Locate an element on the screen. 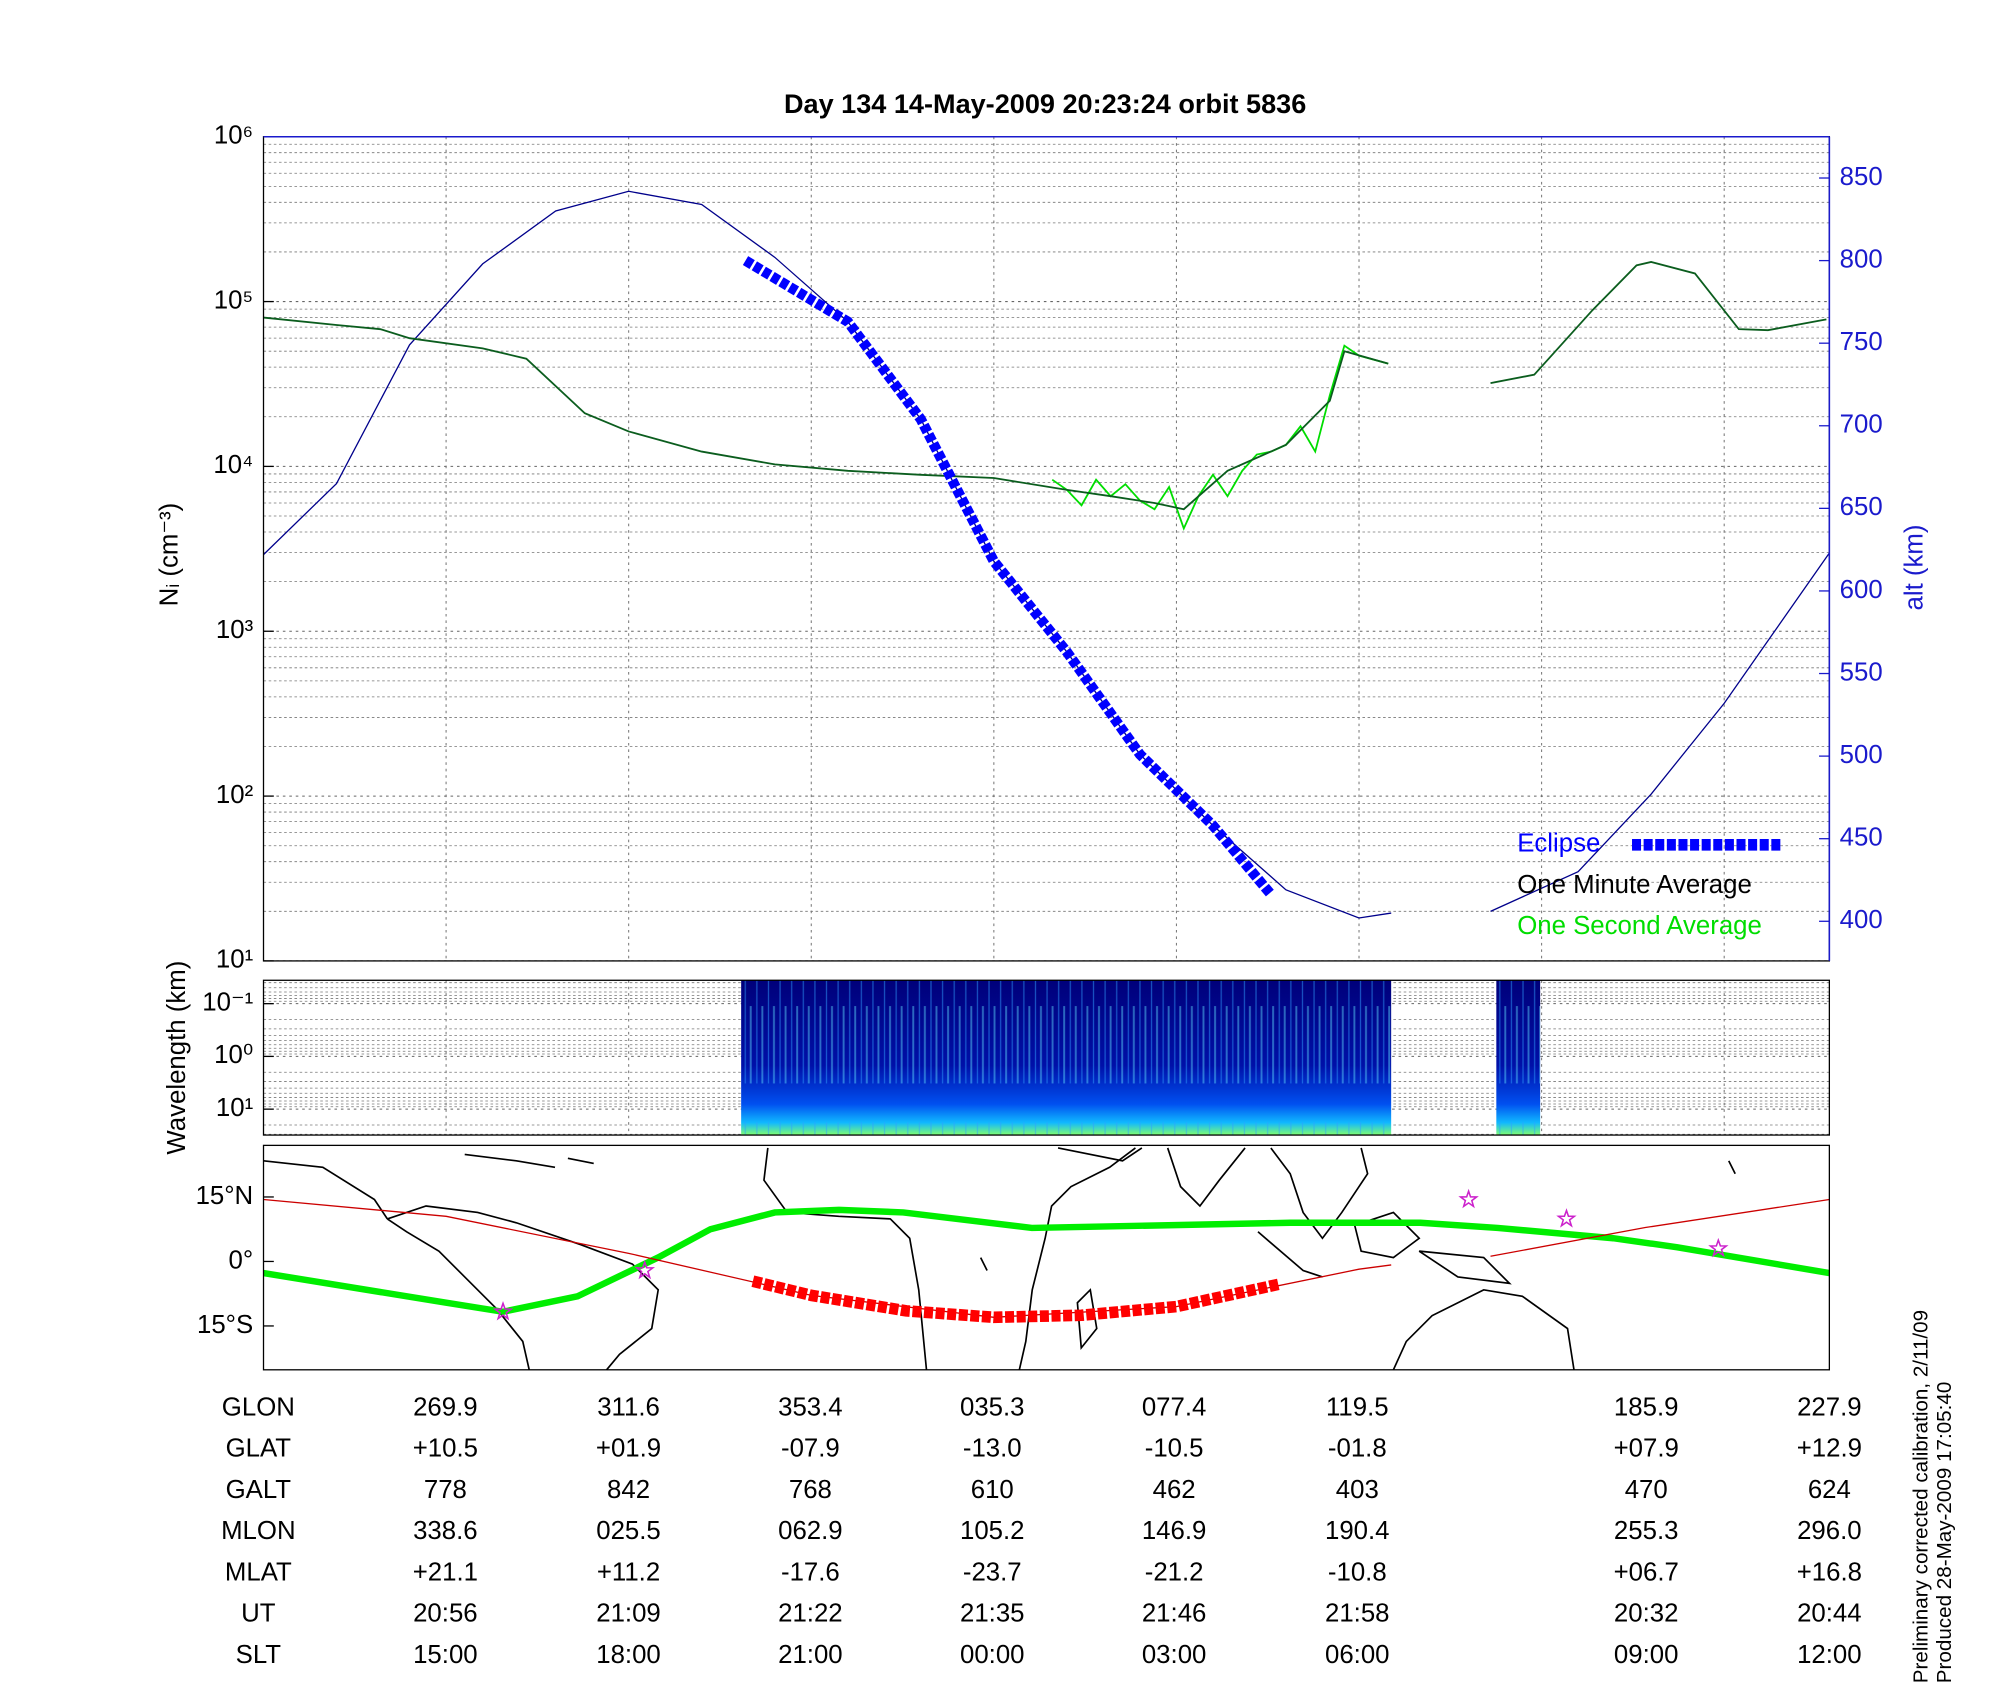  y-axis-label: Nᵢ (cm⁻³) is located at coordinates (169, 555).